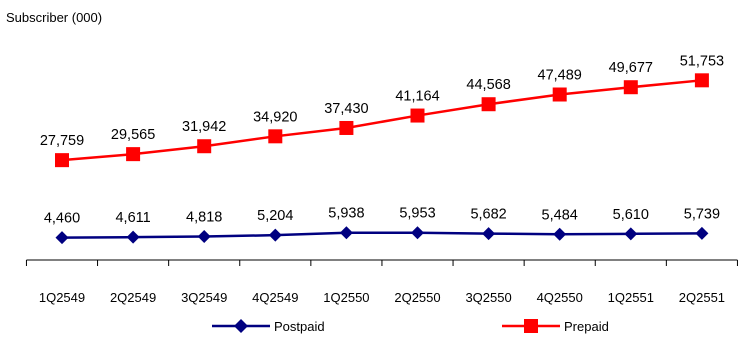 This screenshot has width=747, height=341. Describe the element at coordinates (346, 109) in the screenshot. I see `prepaid-data-label: 37,430` at that location.